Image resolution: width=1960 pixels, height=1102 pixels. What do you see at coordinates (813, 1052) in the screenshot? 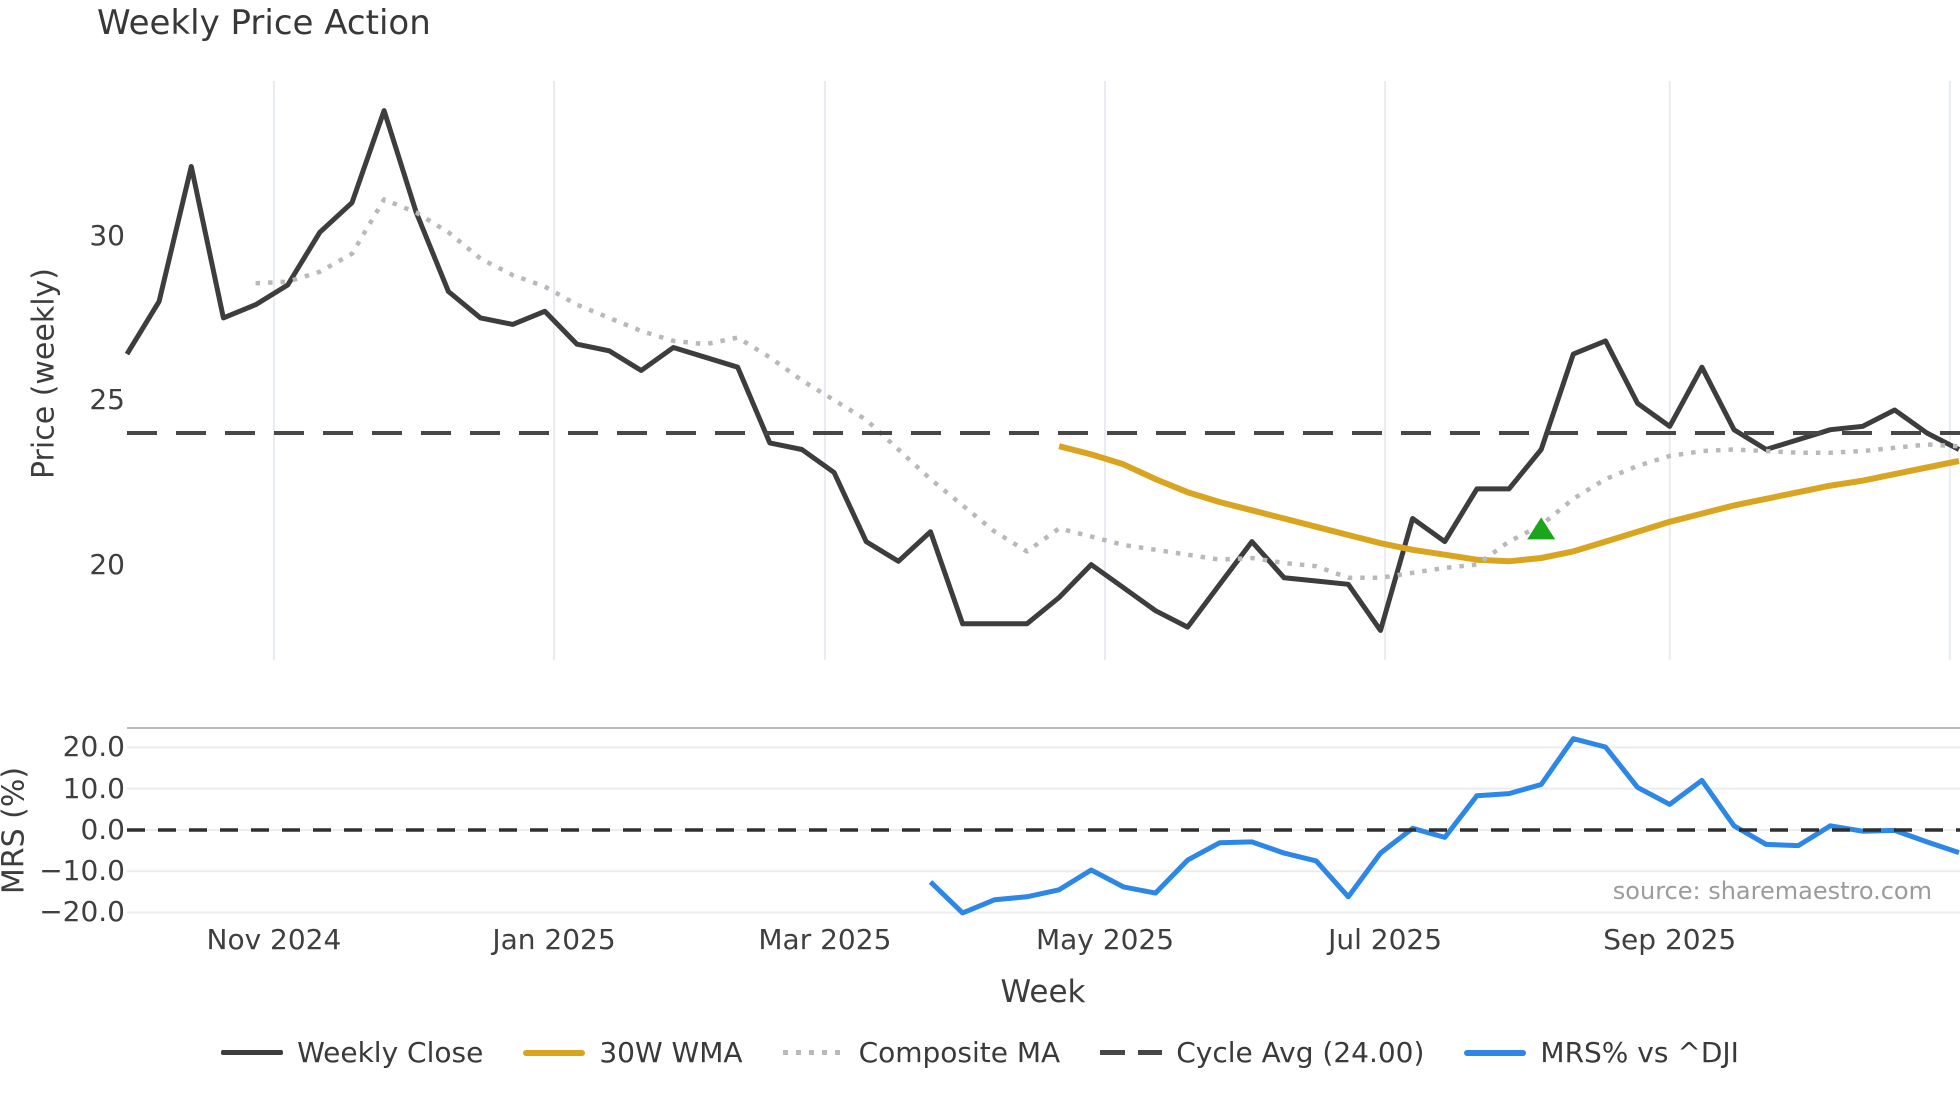
I see `dotted-gray-line-swatch` at bounding box center [813, 1052].